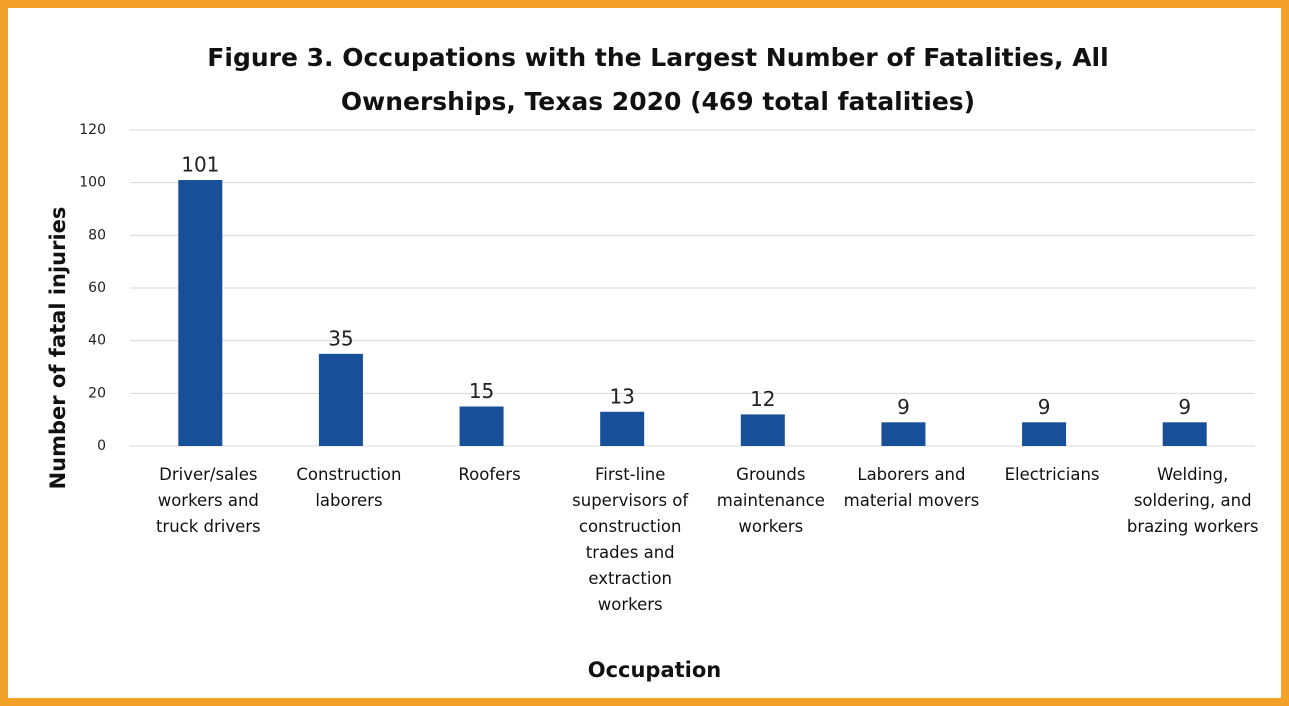 This screenshot has height=706, width=1289. Describe the element at coordinates (97, 235) in the screenshot. I see `y-tick-label: 80` at that location.